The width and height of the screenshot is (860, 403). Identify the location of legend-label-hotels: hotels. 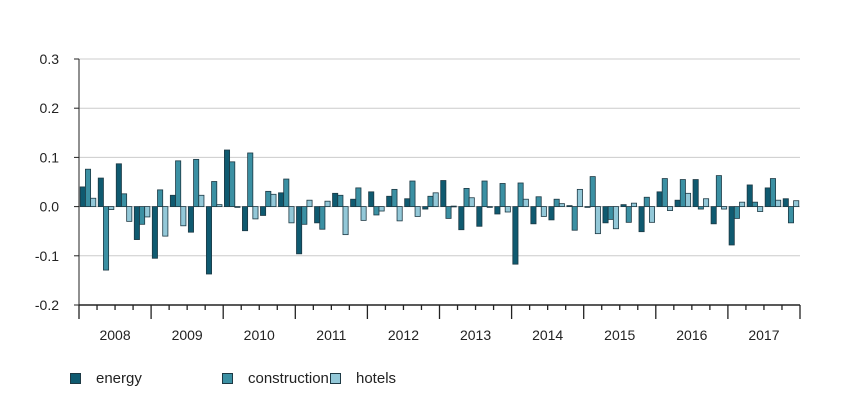
(376, 378).